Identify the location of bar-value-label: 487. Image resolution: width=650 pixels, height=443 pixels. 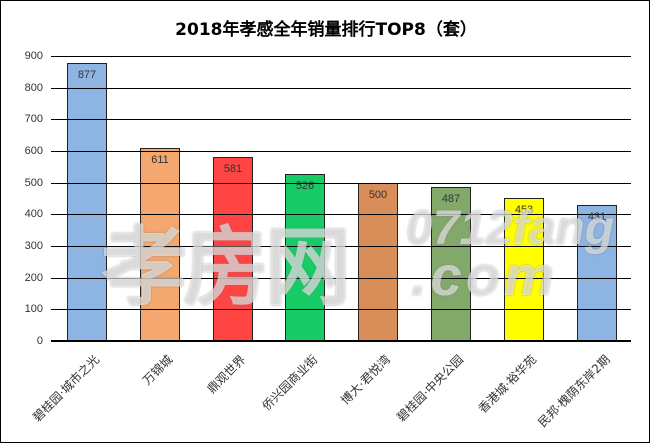
(451, 198).